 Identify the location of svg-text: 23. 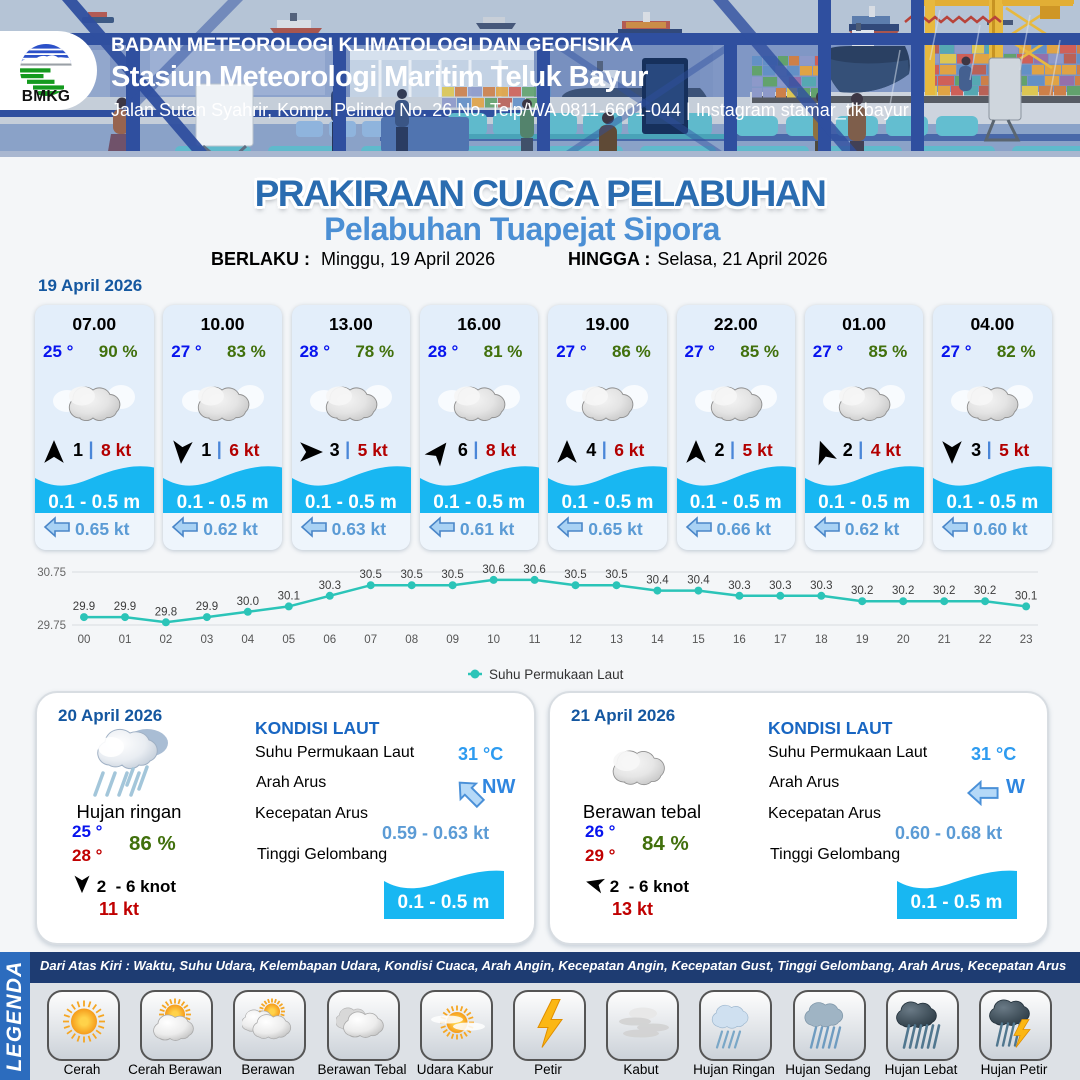
(1026, 640).